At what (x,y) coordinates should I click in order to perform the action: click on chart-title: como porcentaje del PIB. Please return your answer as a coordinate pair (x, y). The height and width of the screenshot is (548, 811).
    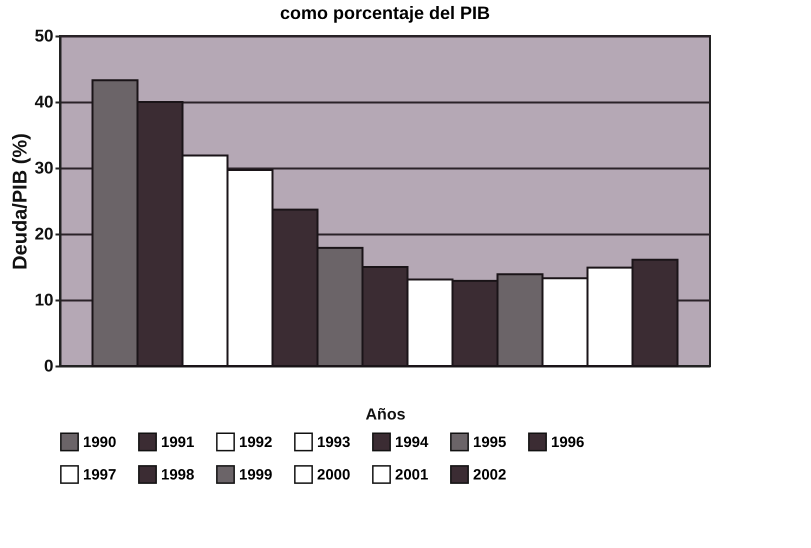
    Looking at the image, I should click on (385, 13).